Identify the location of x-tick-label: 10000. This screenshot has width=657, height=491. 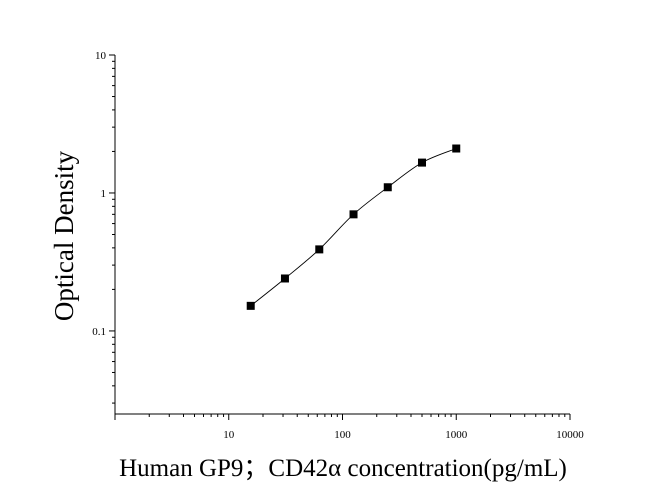
(570, 435).